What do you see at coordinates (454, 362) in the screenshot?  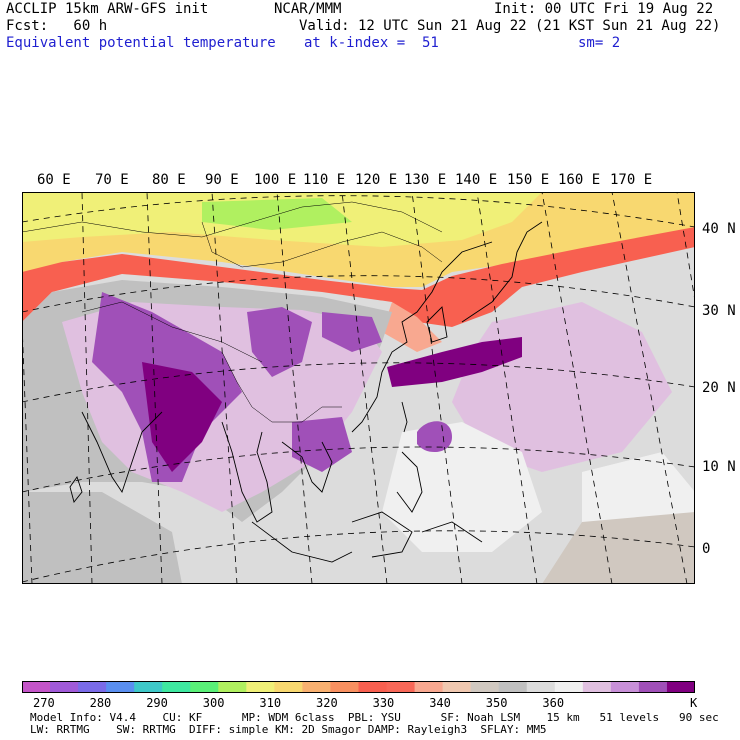 I see `typhoon-band-purple` at bounding box center [454, 362].